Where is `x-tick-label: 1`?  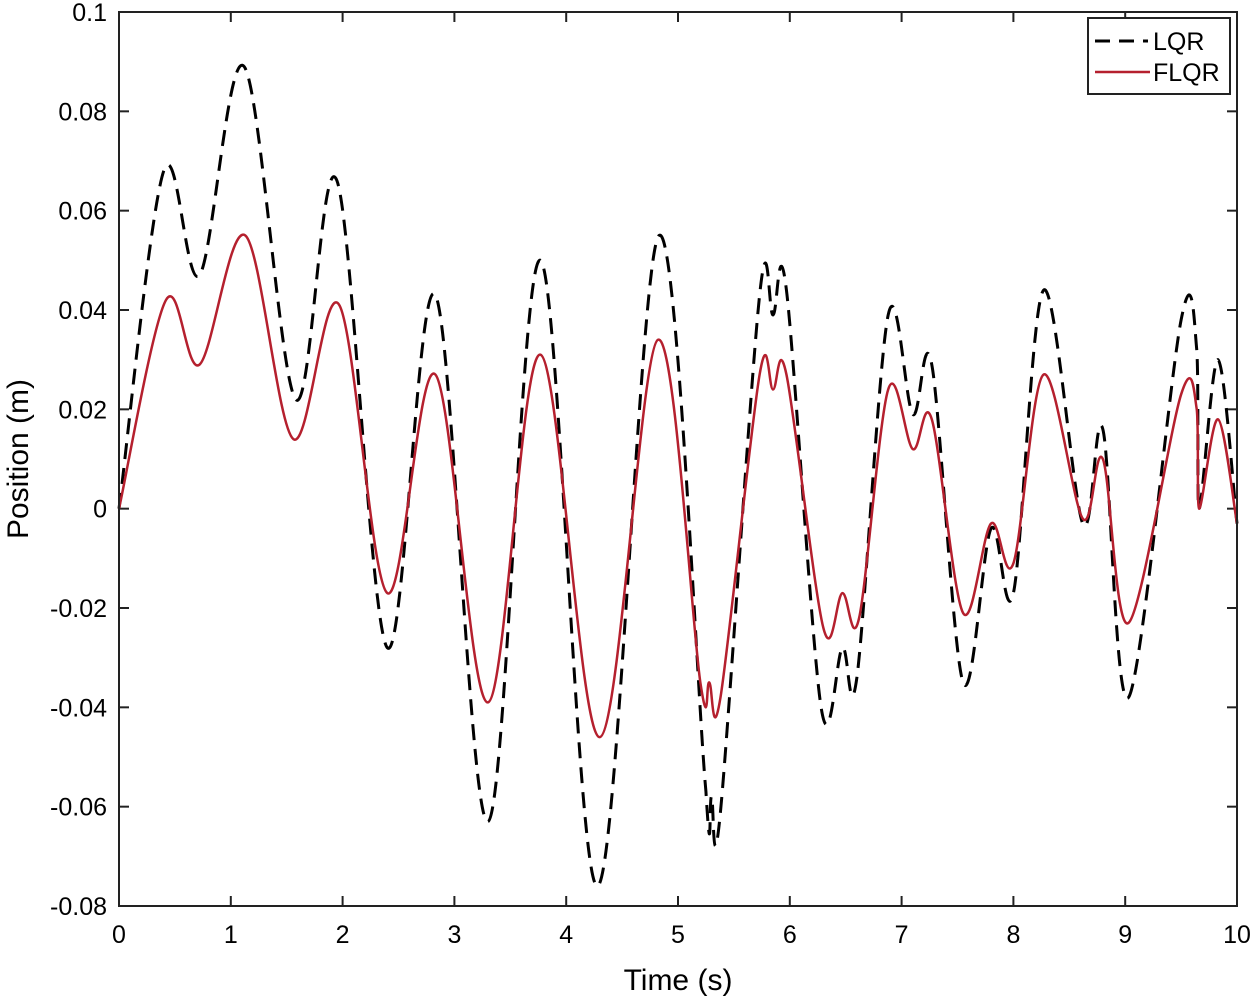
x-tick-label: 1 is located at coordinates (231, 935).